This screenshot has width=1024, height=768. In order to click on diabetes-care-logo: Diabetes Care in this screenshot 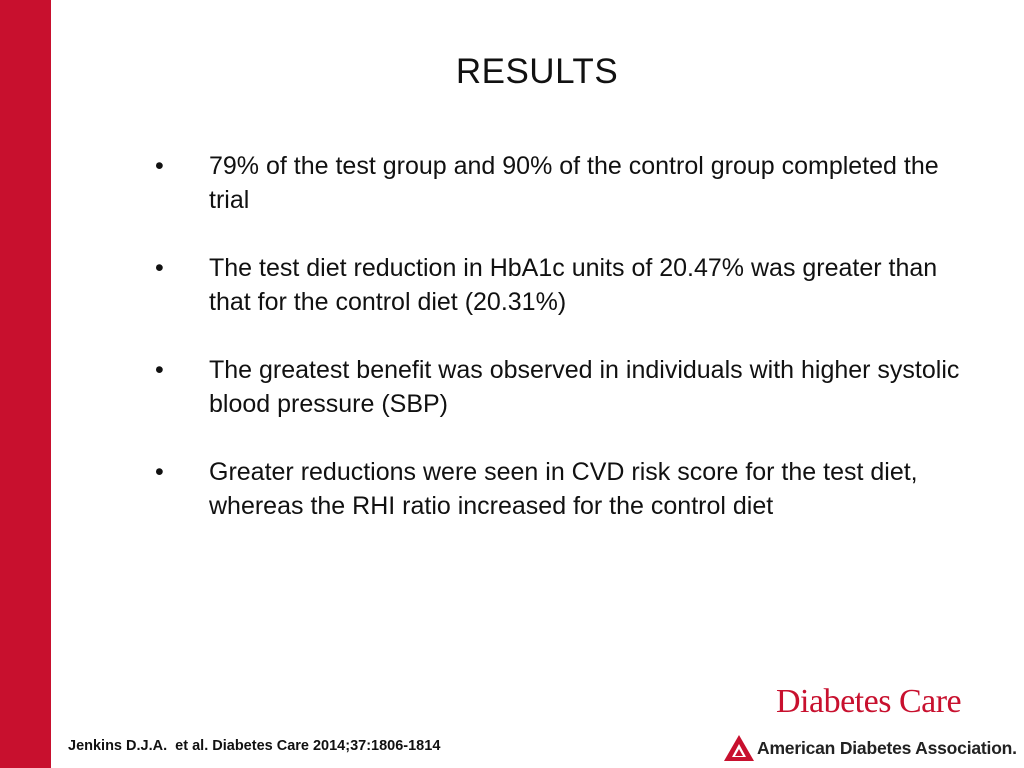, I will do `click(869, 701)`.